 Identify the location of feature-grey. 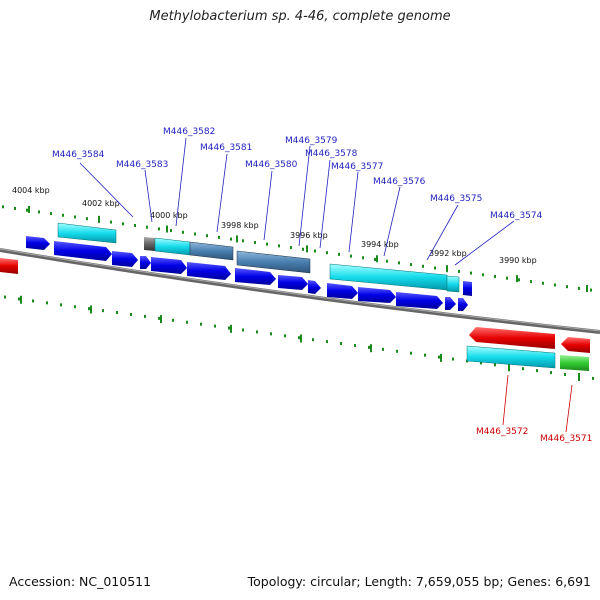
(149, 244).